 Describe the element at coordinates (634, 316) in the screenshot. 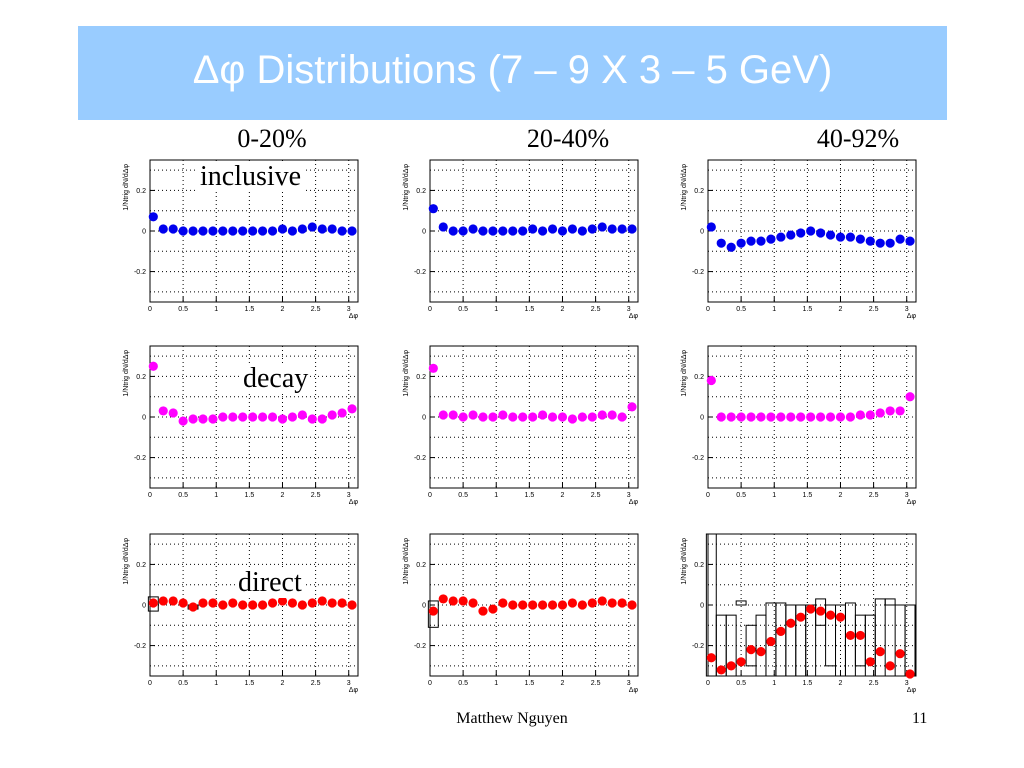

I see `x-axis-title: Δφ` at that location.